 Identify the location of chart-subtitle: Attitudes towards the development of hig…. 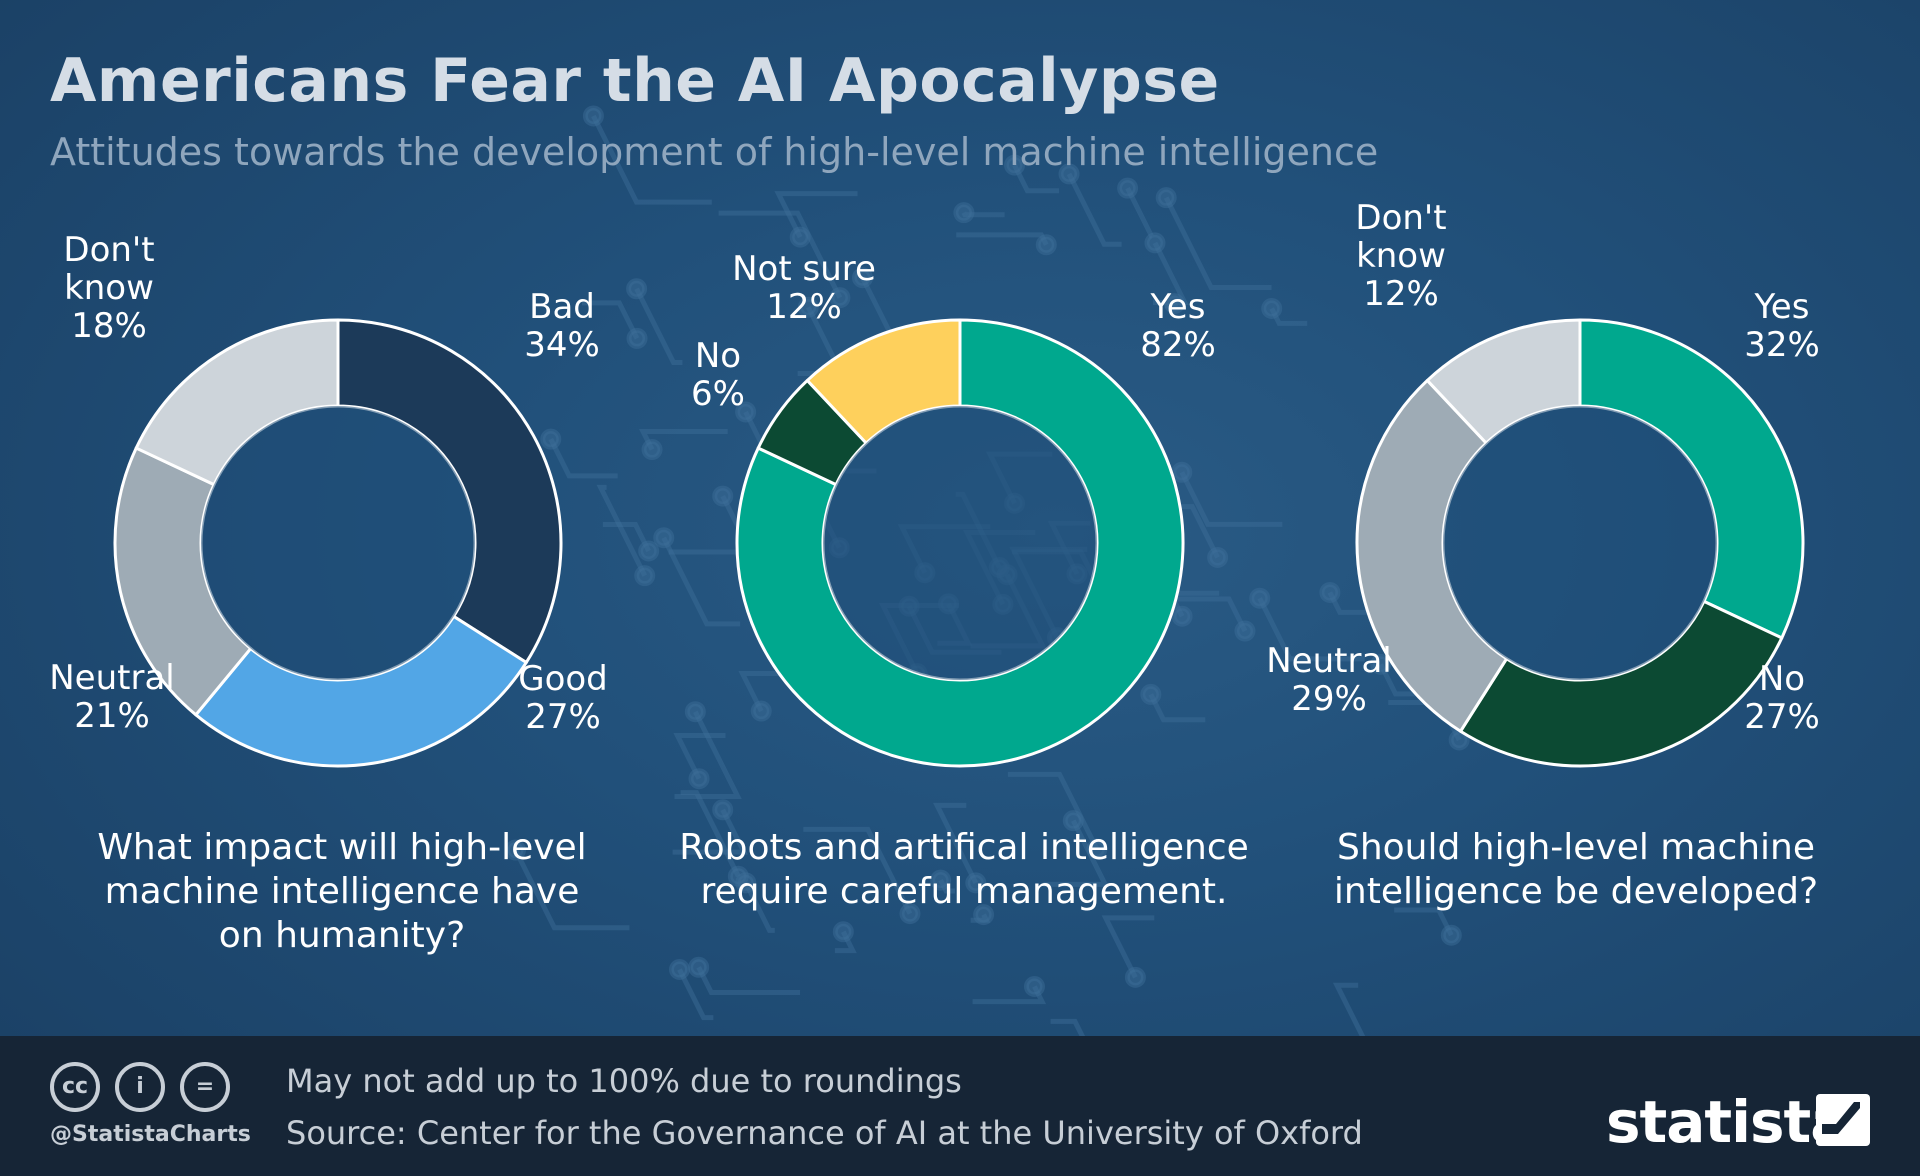
(714, 152).